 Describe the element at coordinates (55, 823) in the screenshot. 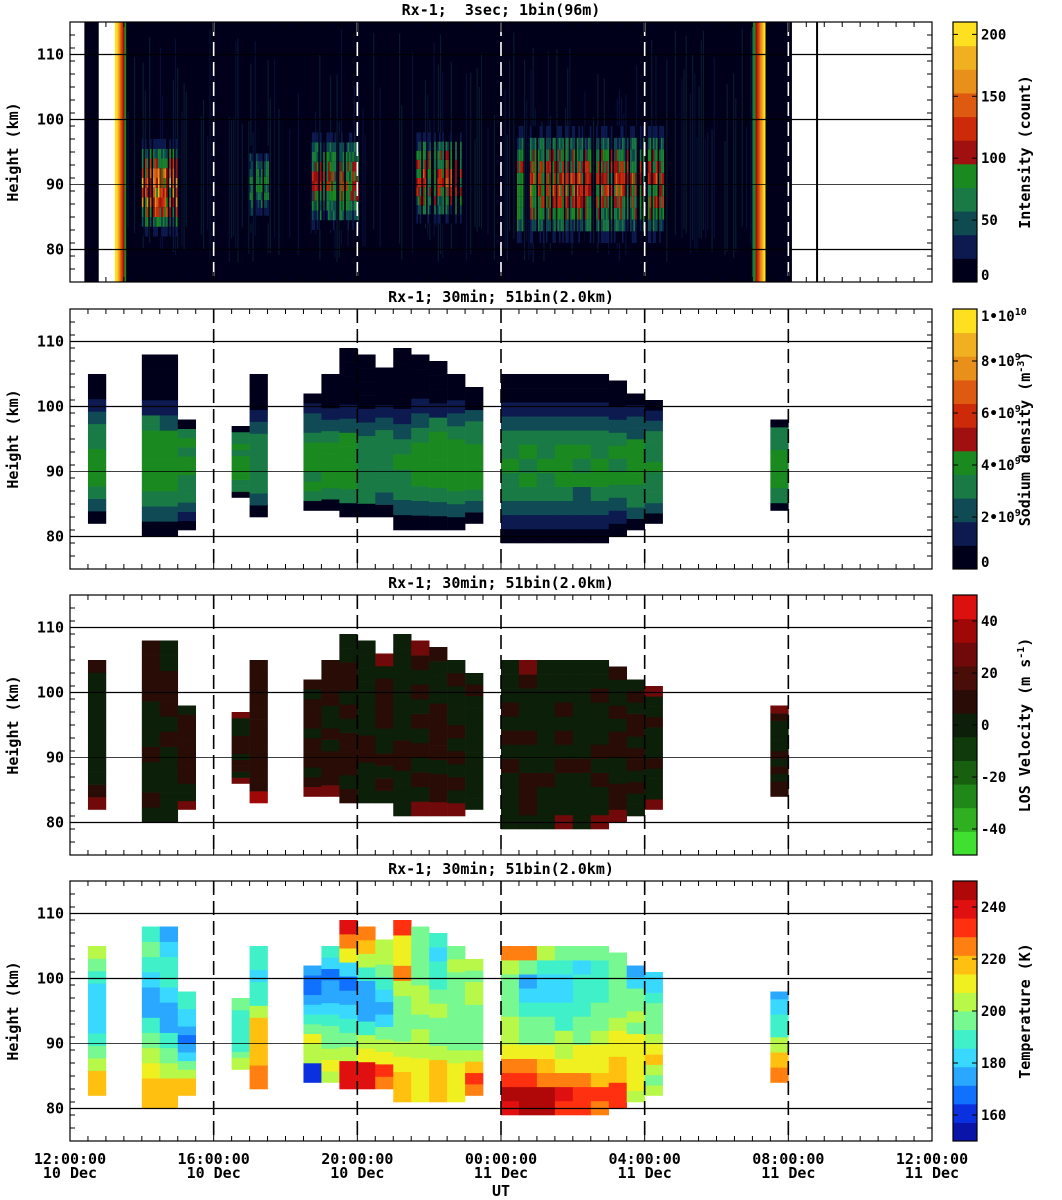

I see `y-tick-label: 80` at that location.